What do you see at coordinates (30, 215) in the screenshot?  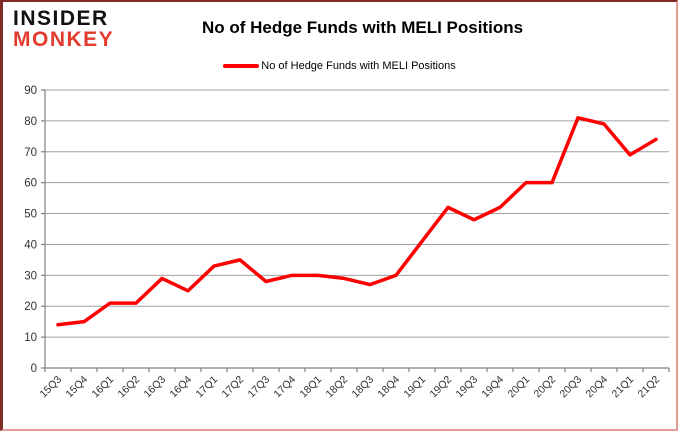 I see `y-tick-label: 50` at bounding box center [30, 215].